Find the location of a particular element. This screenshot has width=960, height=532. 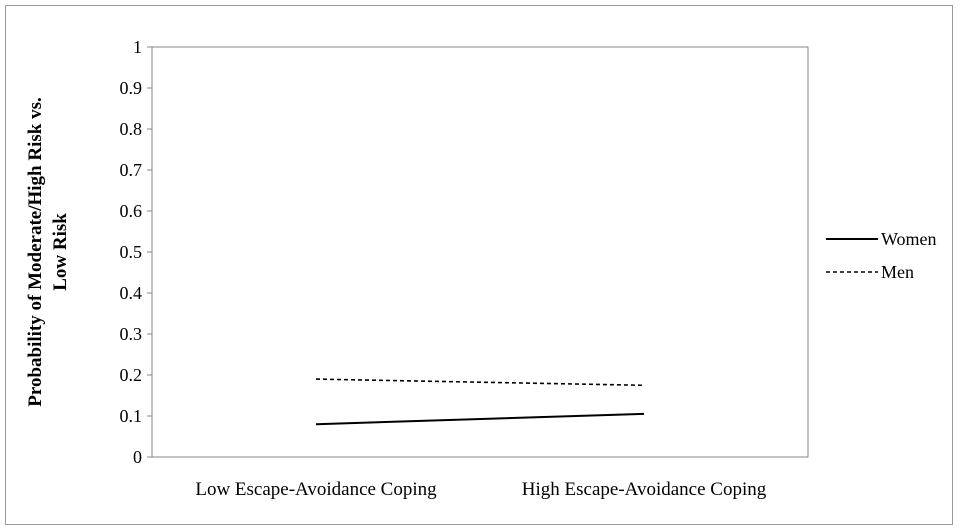

y-tick-label: 0.2 is located at coordinates (131, 375).